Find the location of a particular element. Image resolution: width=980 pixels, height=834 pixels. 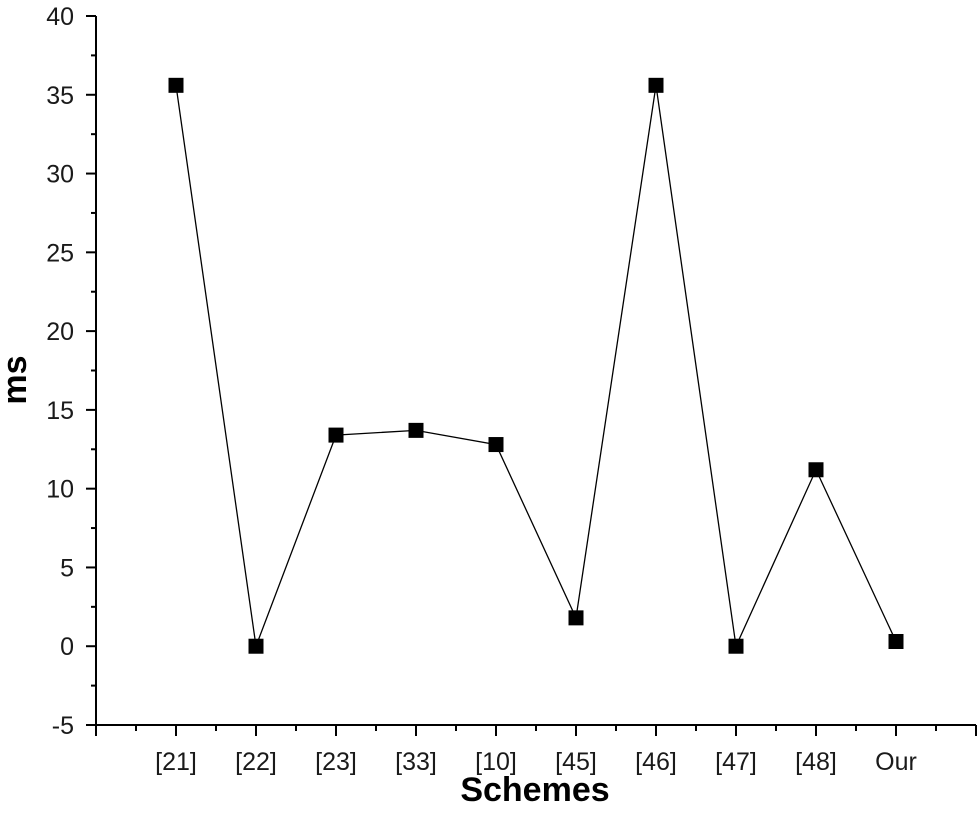

x-tick-label: [47] is located at coordinates (736, 762).